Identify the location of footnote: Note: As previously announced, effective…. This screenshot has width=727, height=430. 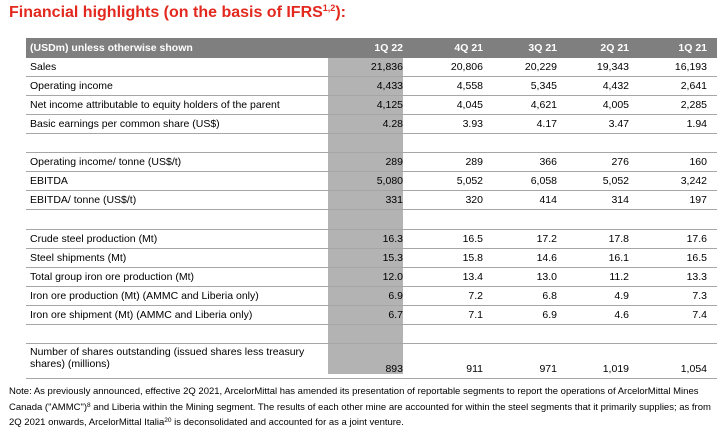
(360, 407).